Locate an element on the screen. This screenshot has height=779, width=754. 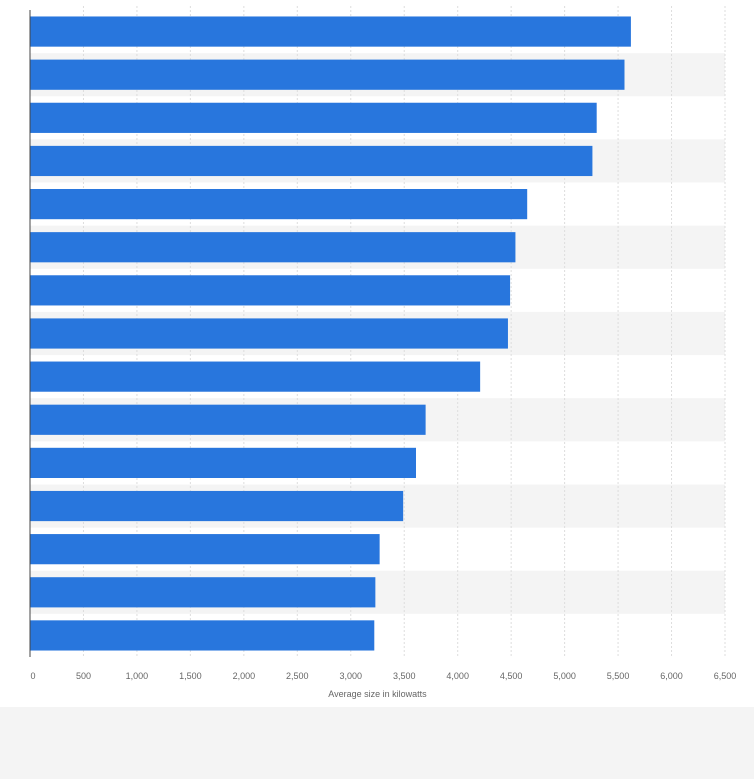
x-axis-title: Average size in kilowatts is located at coordinates (377, 694).